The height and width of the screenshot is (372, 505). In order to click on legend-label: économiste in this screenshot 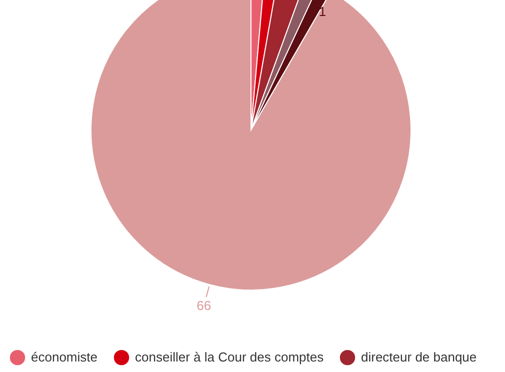, I will do `click(64, 357)`.